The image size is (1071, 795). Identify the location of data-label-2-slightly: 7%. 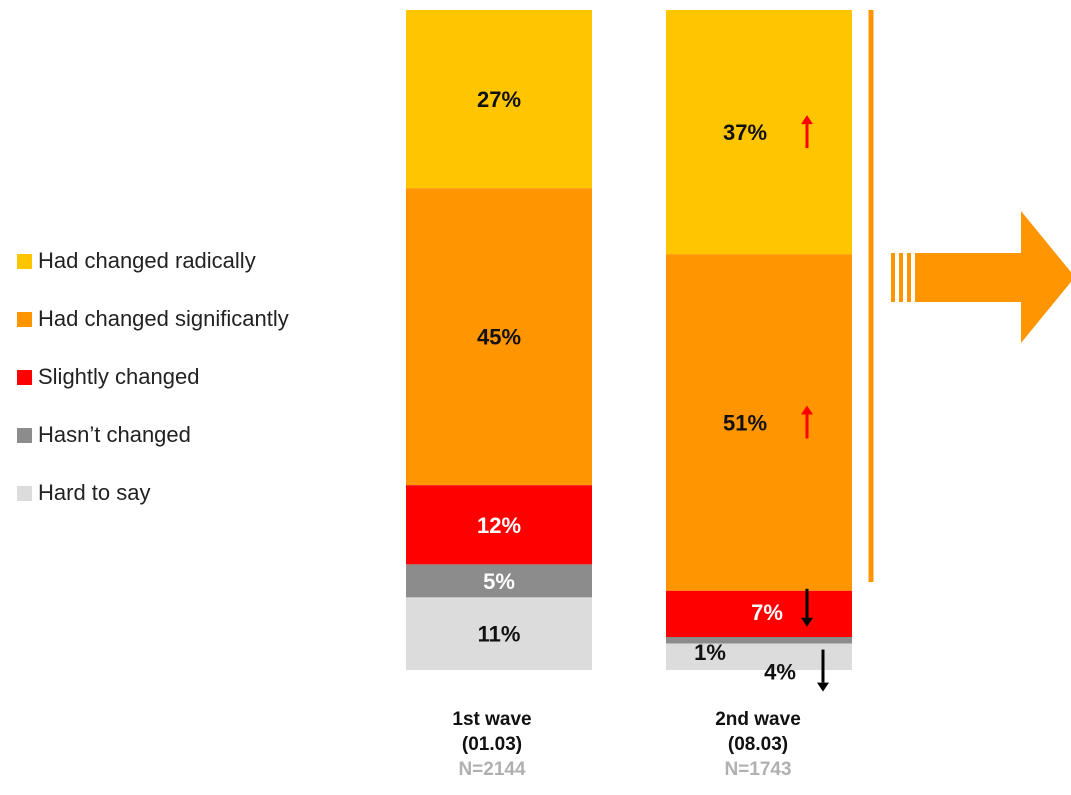
(767, 612).